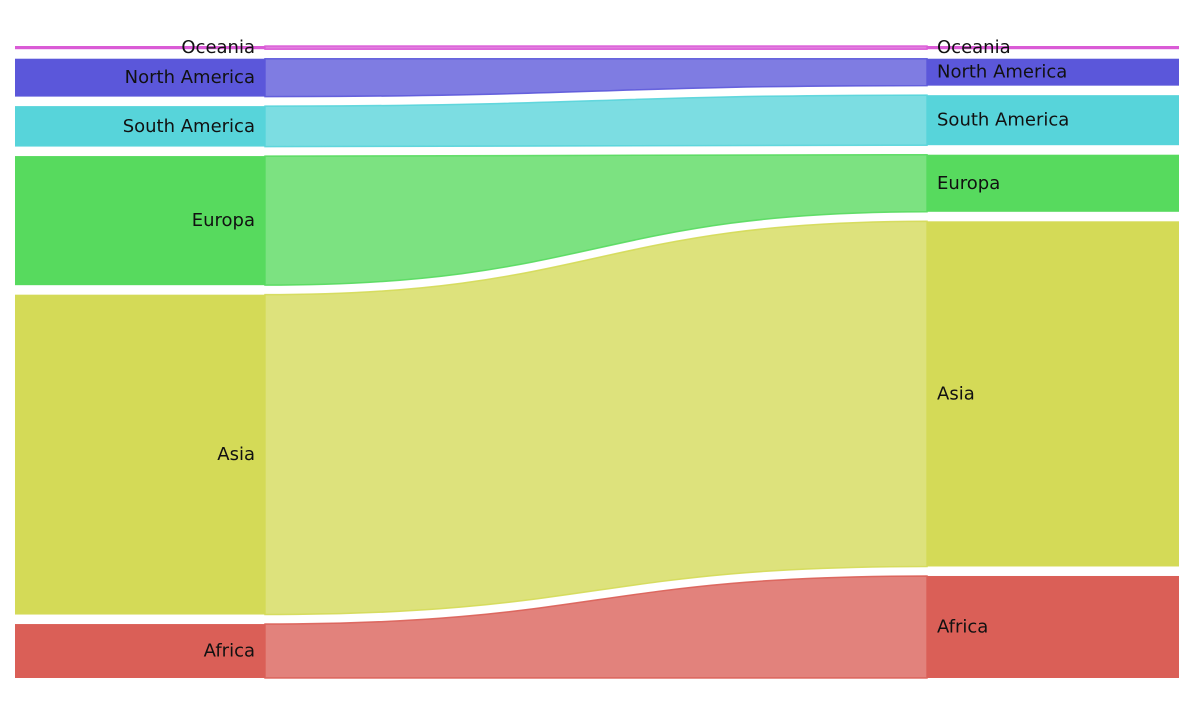 This screenshot has width=1192, height=723. I want to click on right-node-asia, so click(1053, 394).